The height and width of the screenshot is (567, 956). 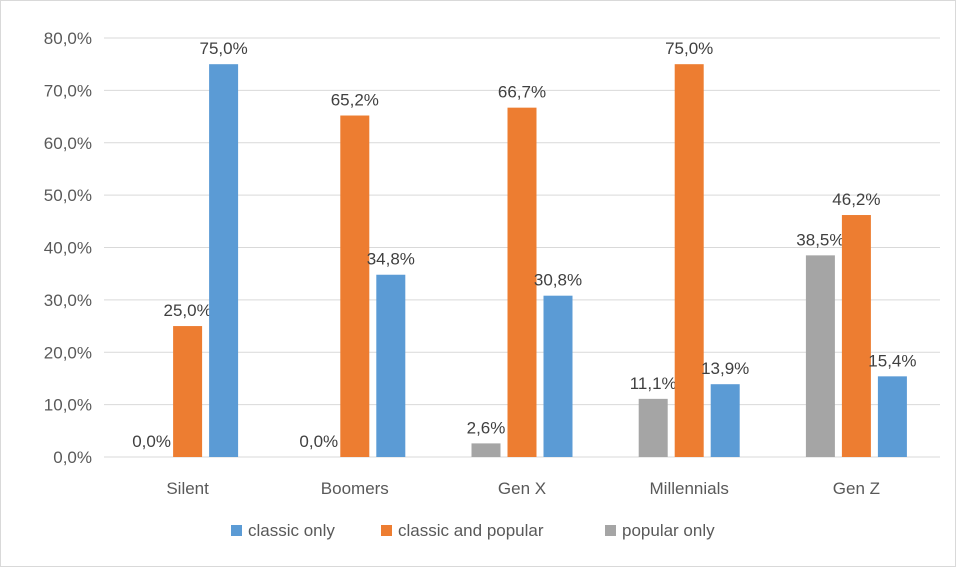 What do you see at coordinates (355, 286) in the screenshot?
I see `bar-classic-and-popular-boomers` at bounding box center [355, 286].